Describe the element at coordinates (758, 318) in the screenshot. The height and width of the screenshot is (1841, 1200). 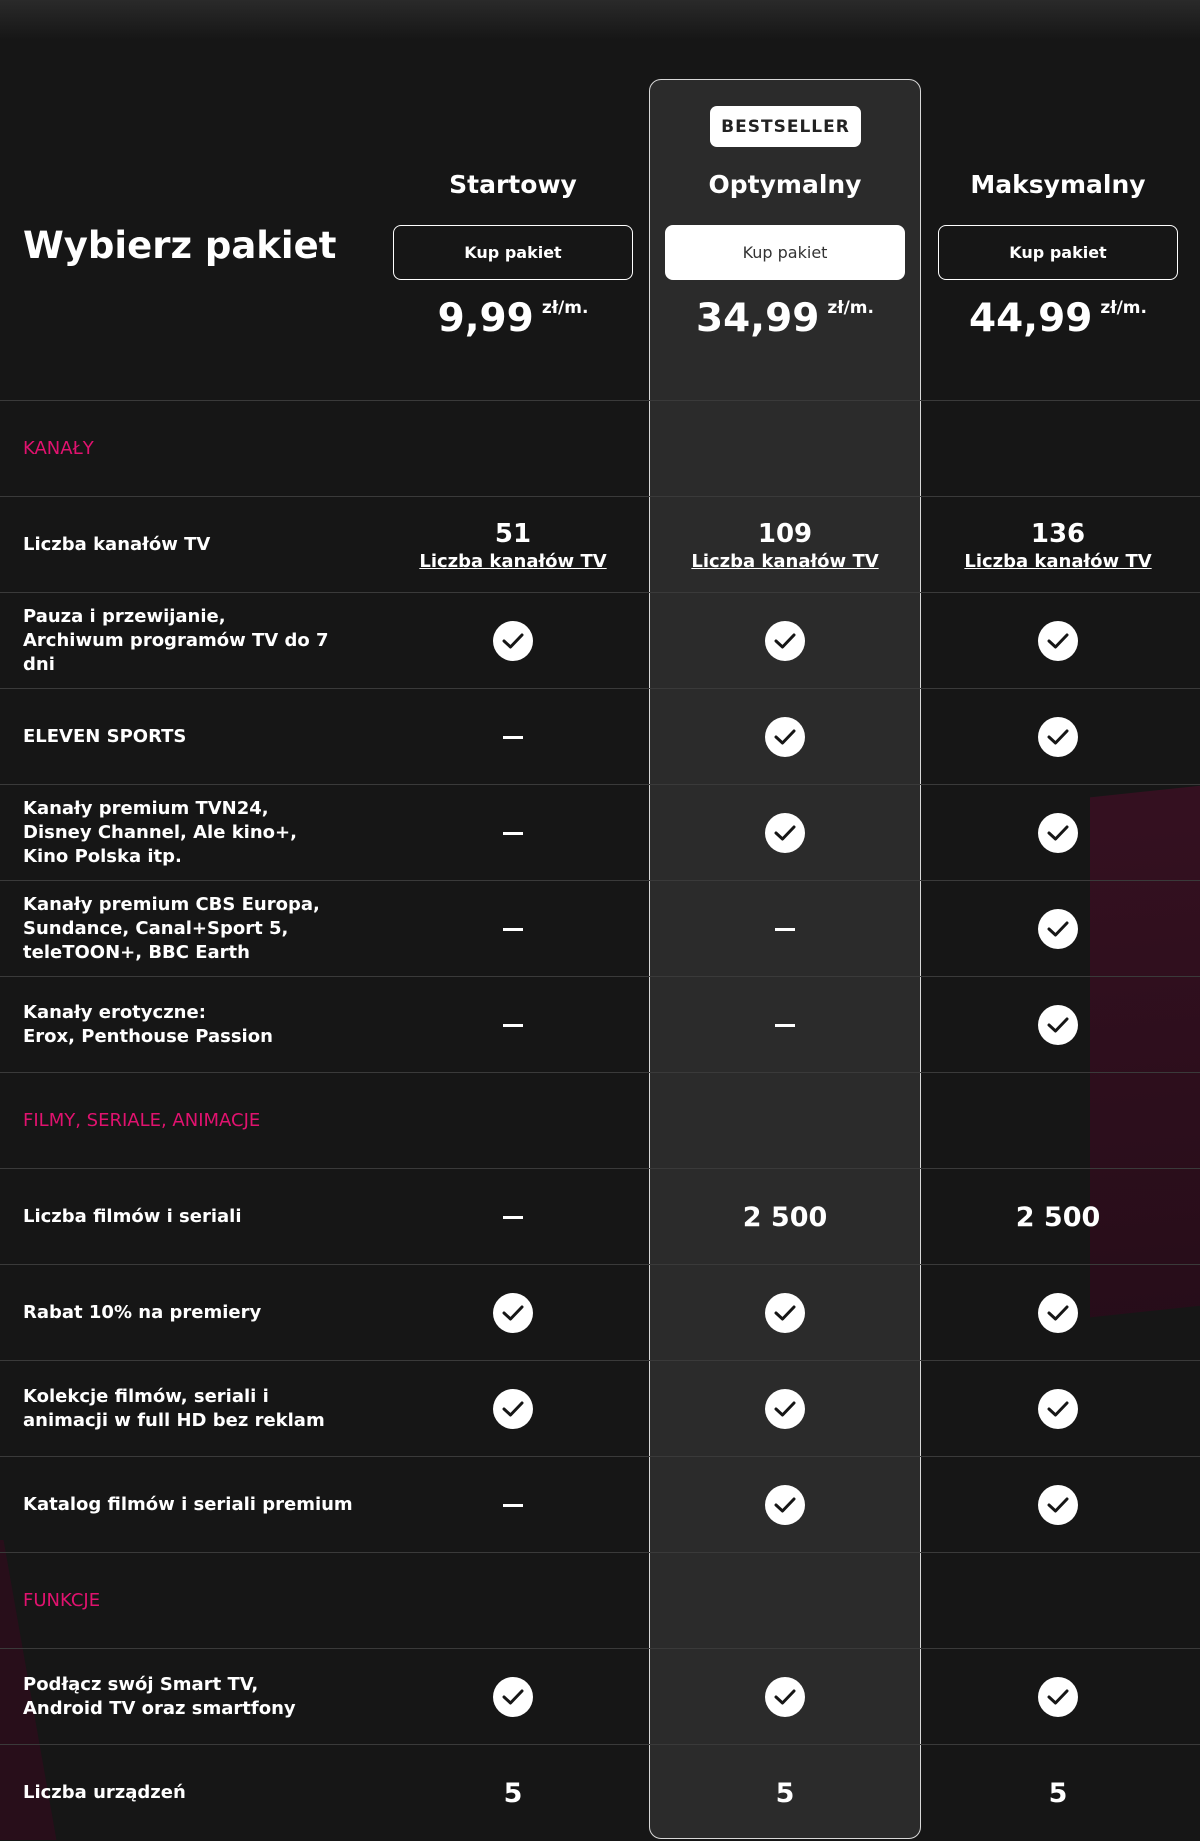
I see `price-amount: 34,99` at that location.